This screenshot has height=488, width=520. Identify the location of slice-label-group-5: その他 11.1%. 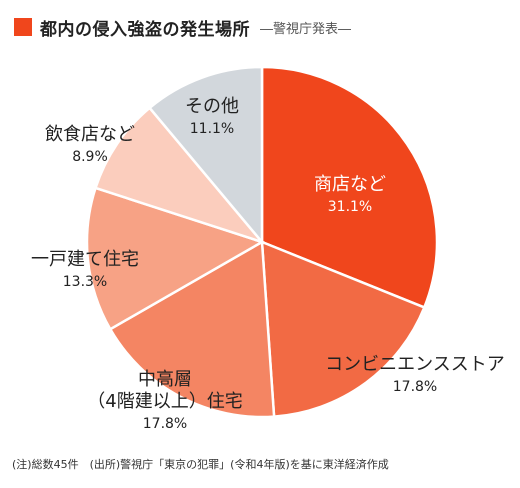
(212, 116).